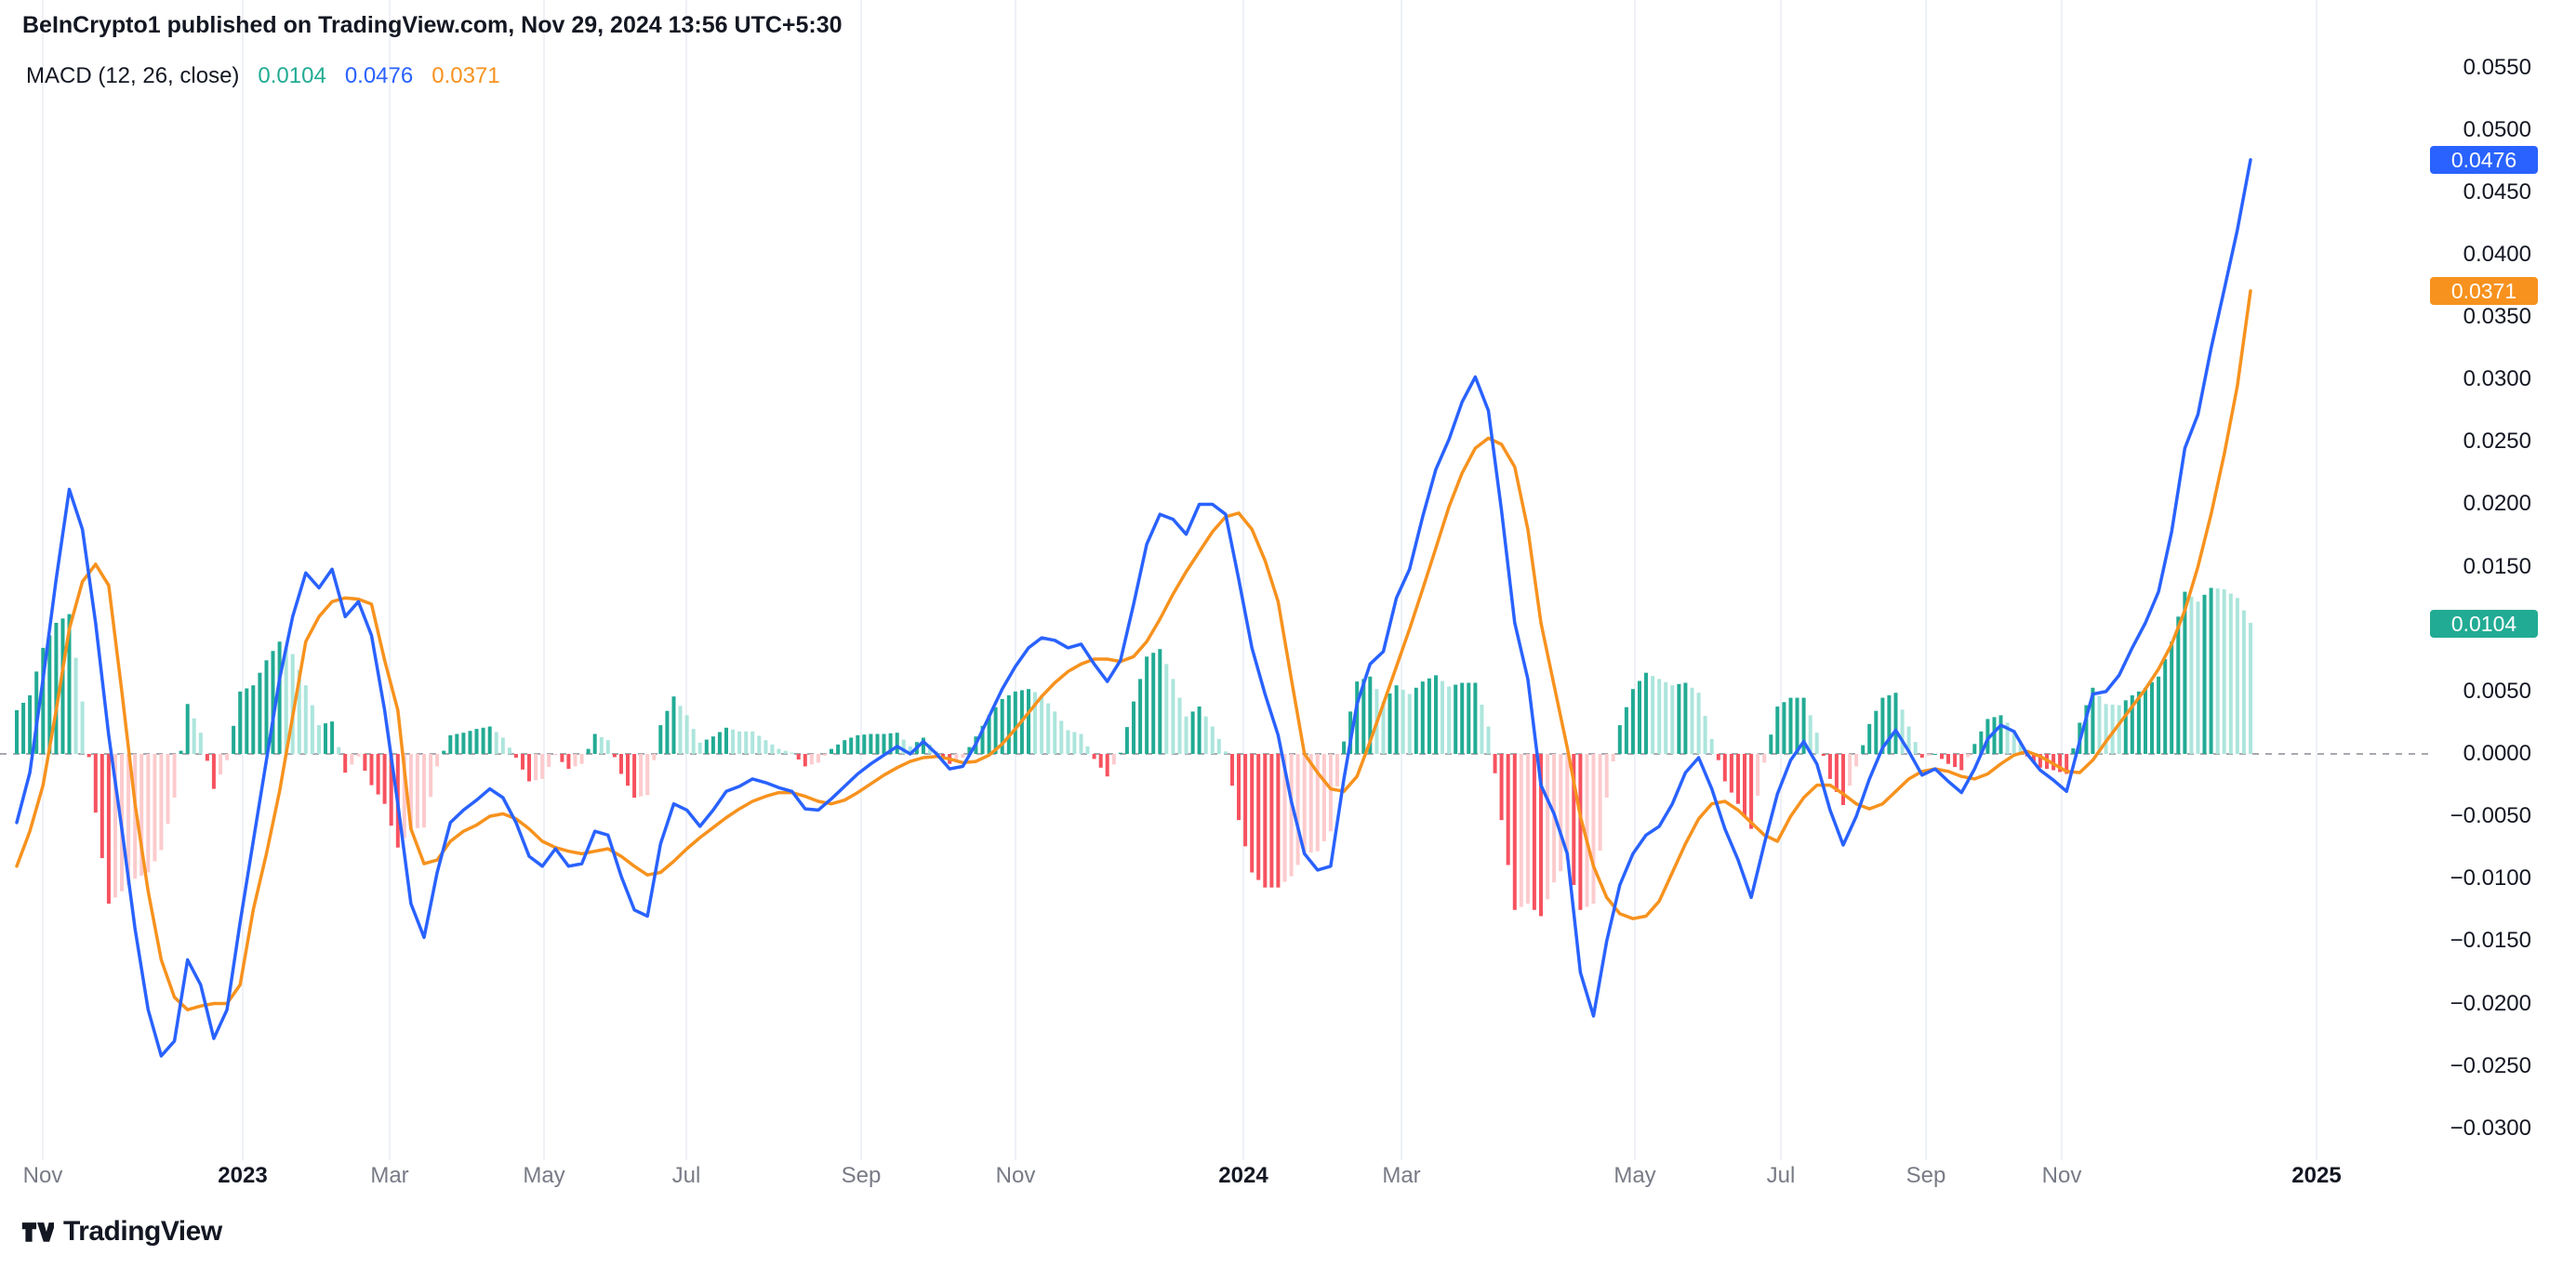  I want to click on price-scale-label: 0.0300, so click(2497, 379).